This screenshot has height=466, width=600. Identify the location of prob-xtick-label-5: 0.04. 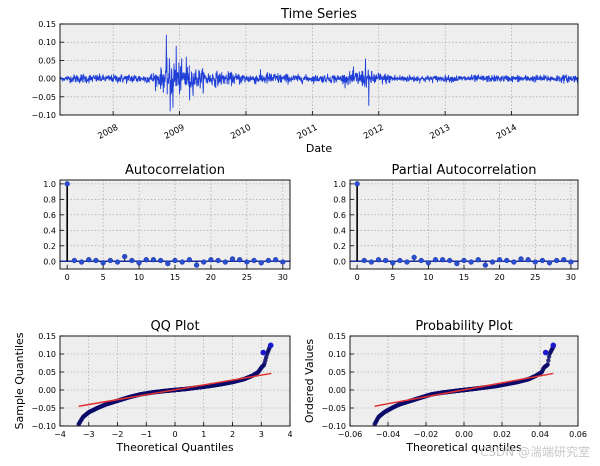
(540, 434).